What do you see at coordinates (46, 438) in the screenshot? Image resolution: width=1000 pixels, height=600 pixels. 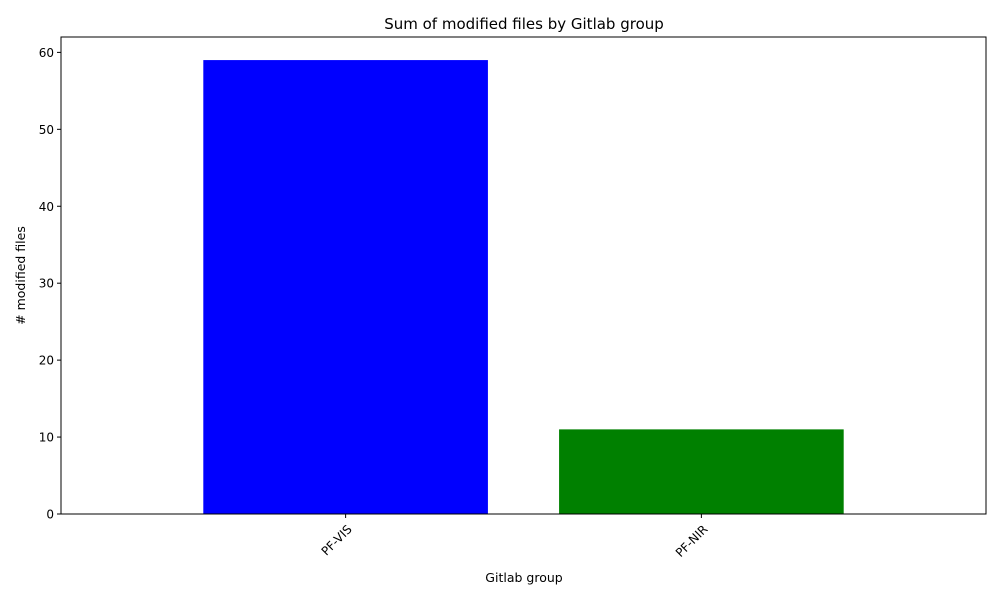 I see `y-tick-label: 10` at bounding box center [46, 438].